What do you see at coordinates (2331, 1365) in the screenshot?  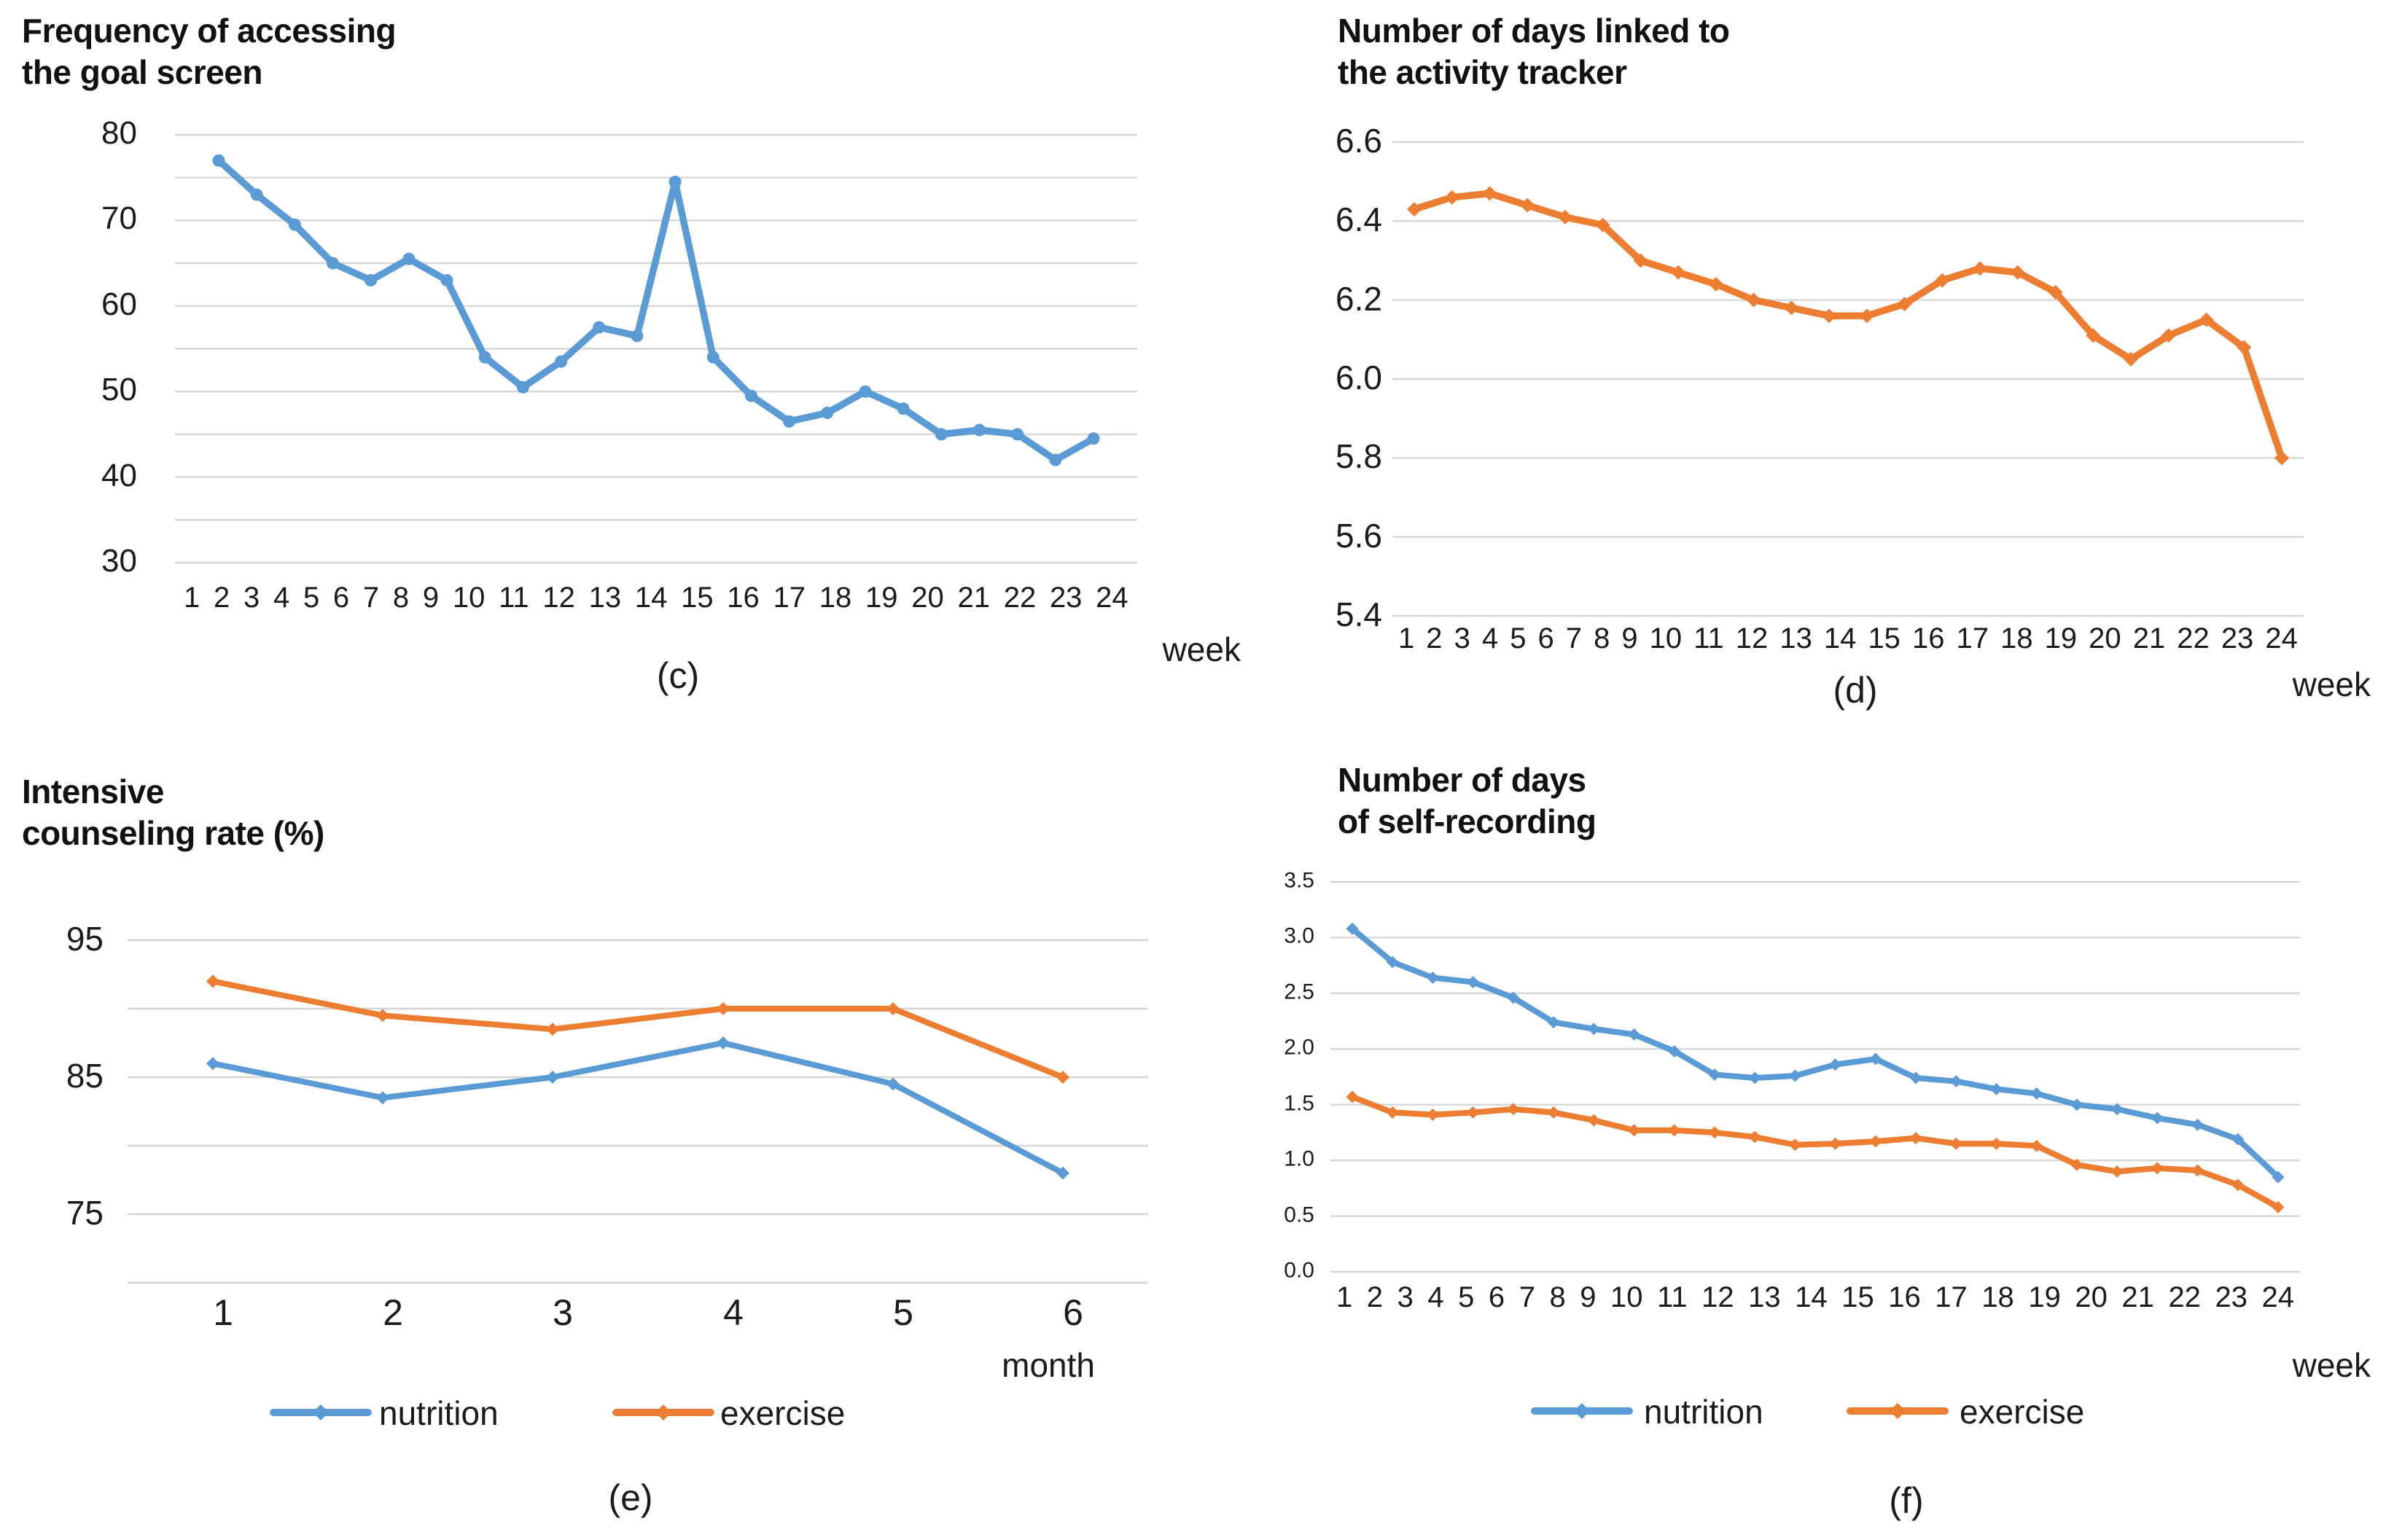 I see `panel-f-x-axis-unit: week` at bounding box center [2331, 1365].